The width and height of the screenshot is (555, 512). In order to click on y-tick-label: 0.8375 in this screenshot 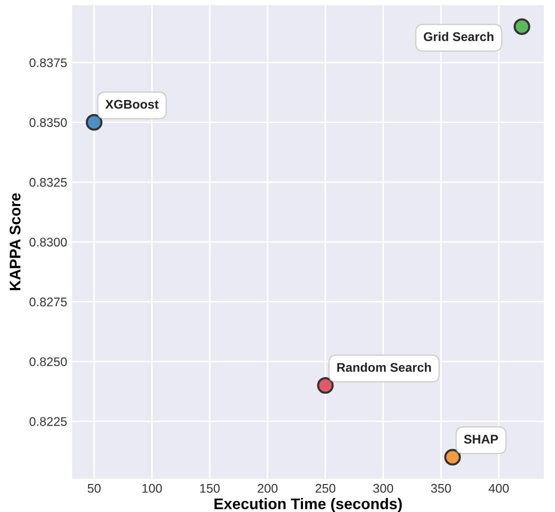, I will do `click(48, 63)`.